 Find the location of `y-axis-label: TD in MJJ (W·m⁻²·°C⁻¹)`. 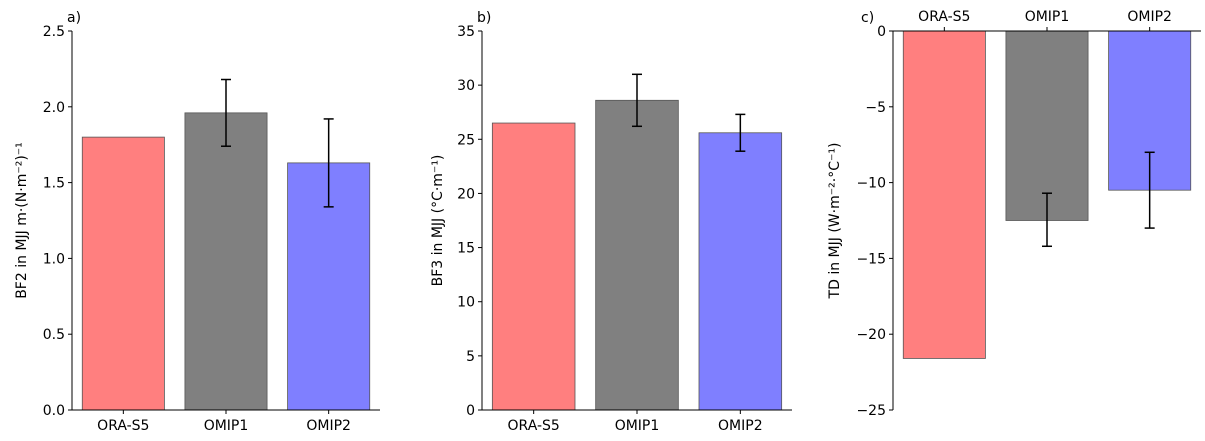

y-axis-label: TD in MJJ (W·m⁻²·°C⁻¹) is located at coordinates (835, 221).